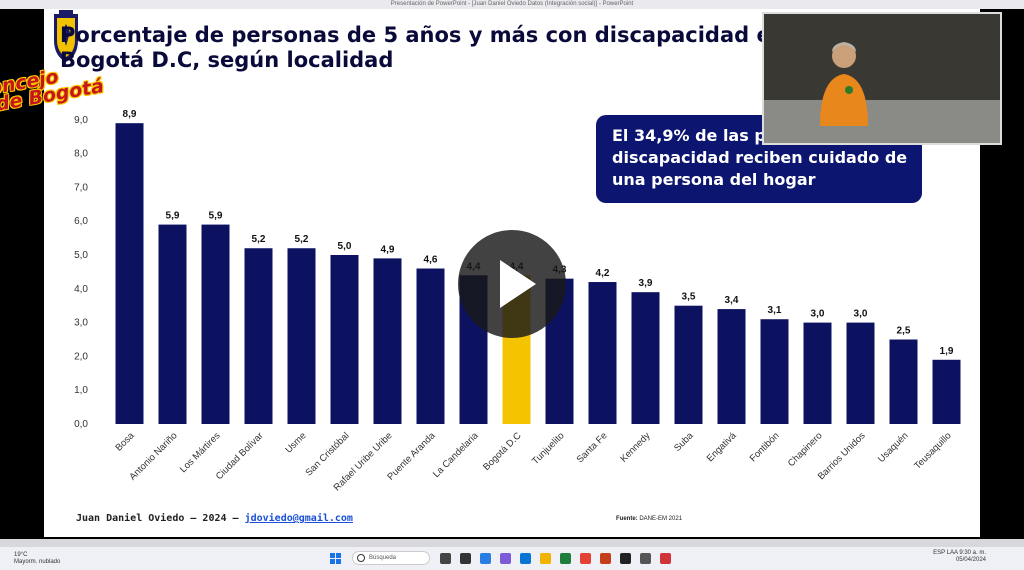  What do you see at coordinates (605, 558) in the screenshot?
I see `powerpoint-icon` at bounding box center [605, 558].